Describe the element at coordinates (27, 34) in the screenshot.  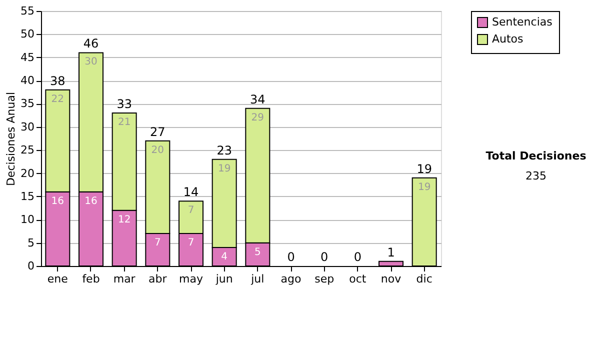
I see `y-tick-label: 50` at that location.